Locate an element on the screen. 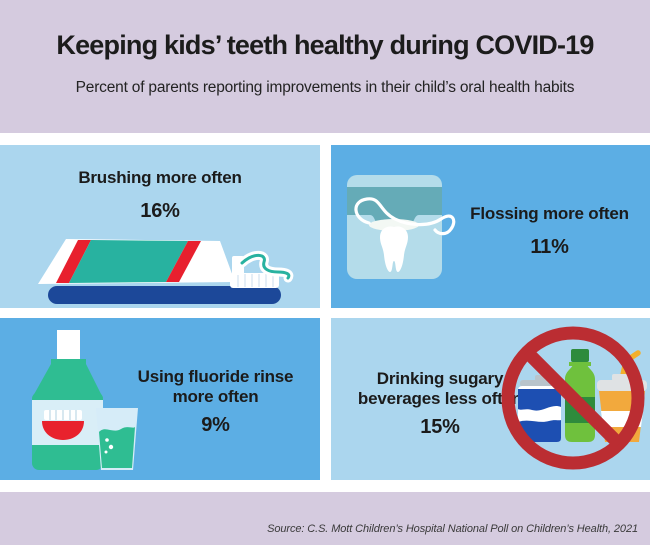 The width and height of the screenshot is (650, 545). panel-sugary: Drinking sugary beverages less often 15% is located at coordinates (490, 399).